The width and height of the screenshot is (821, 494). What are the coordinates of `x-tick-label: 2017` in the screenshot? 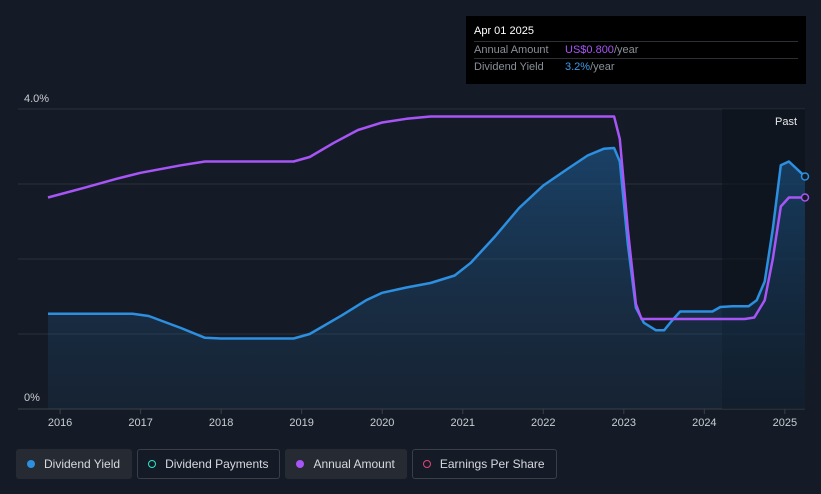 It's located at (140, 423).